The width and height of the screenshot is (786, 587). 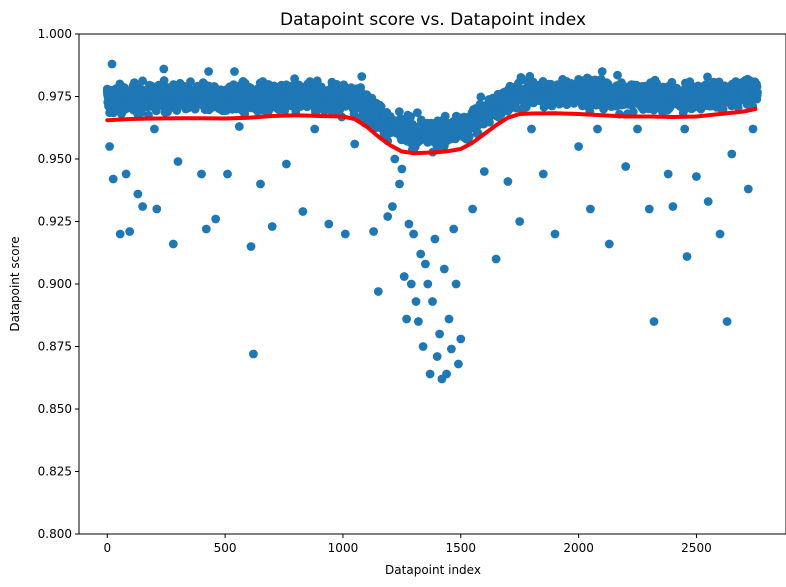 I want to click on y-tick-label: 1.000, so click(x=55, y=34).